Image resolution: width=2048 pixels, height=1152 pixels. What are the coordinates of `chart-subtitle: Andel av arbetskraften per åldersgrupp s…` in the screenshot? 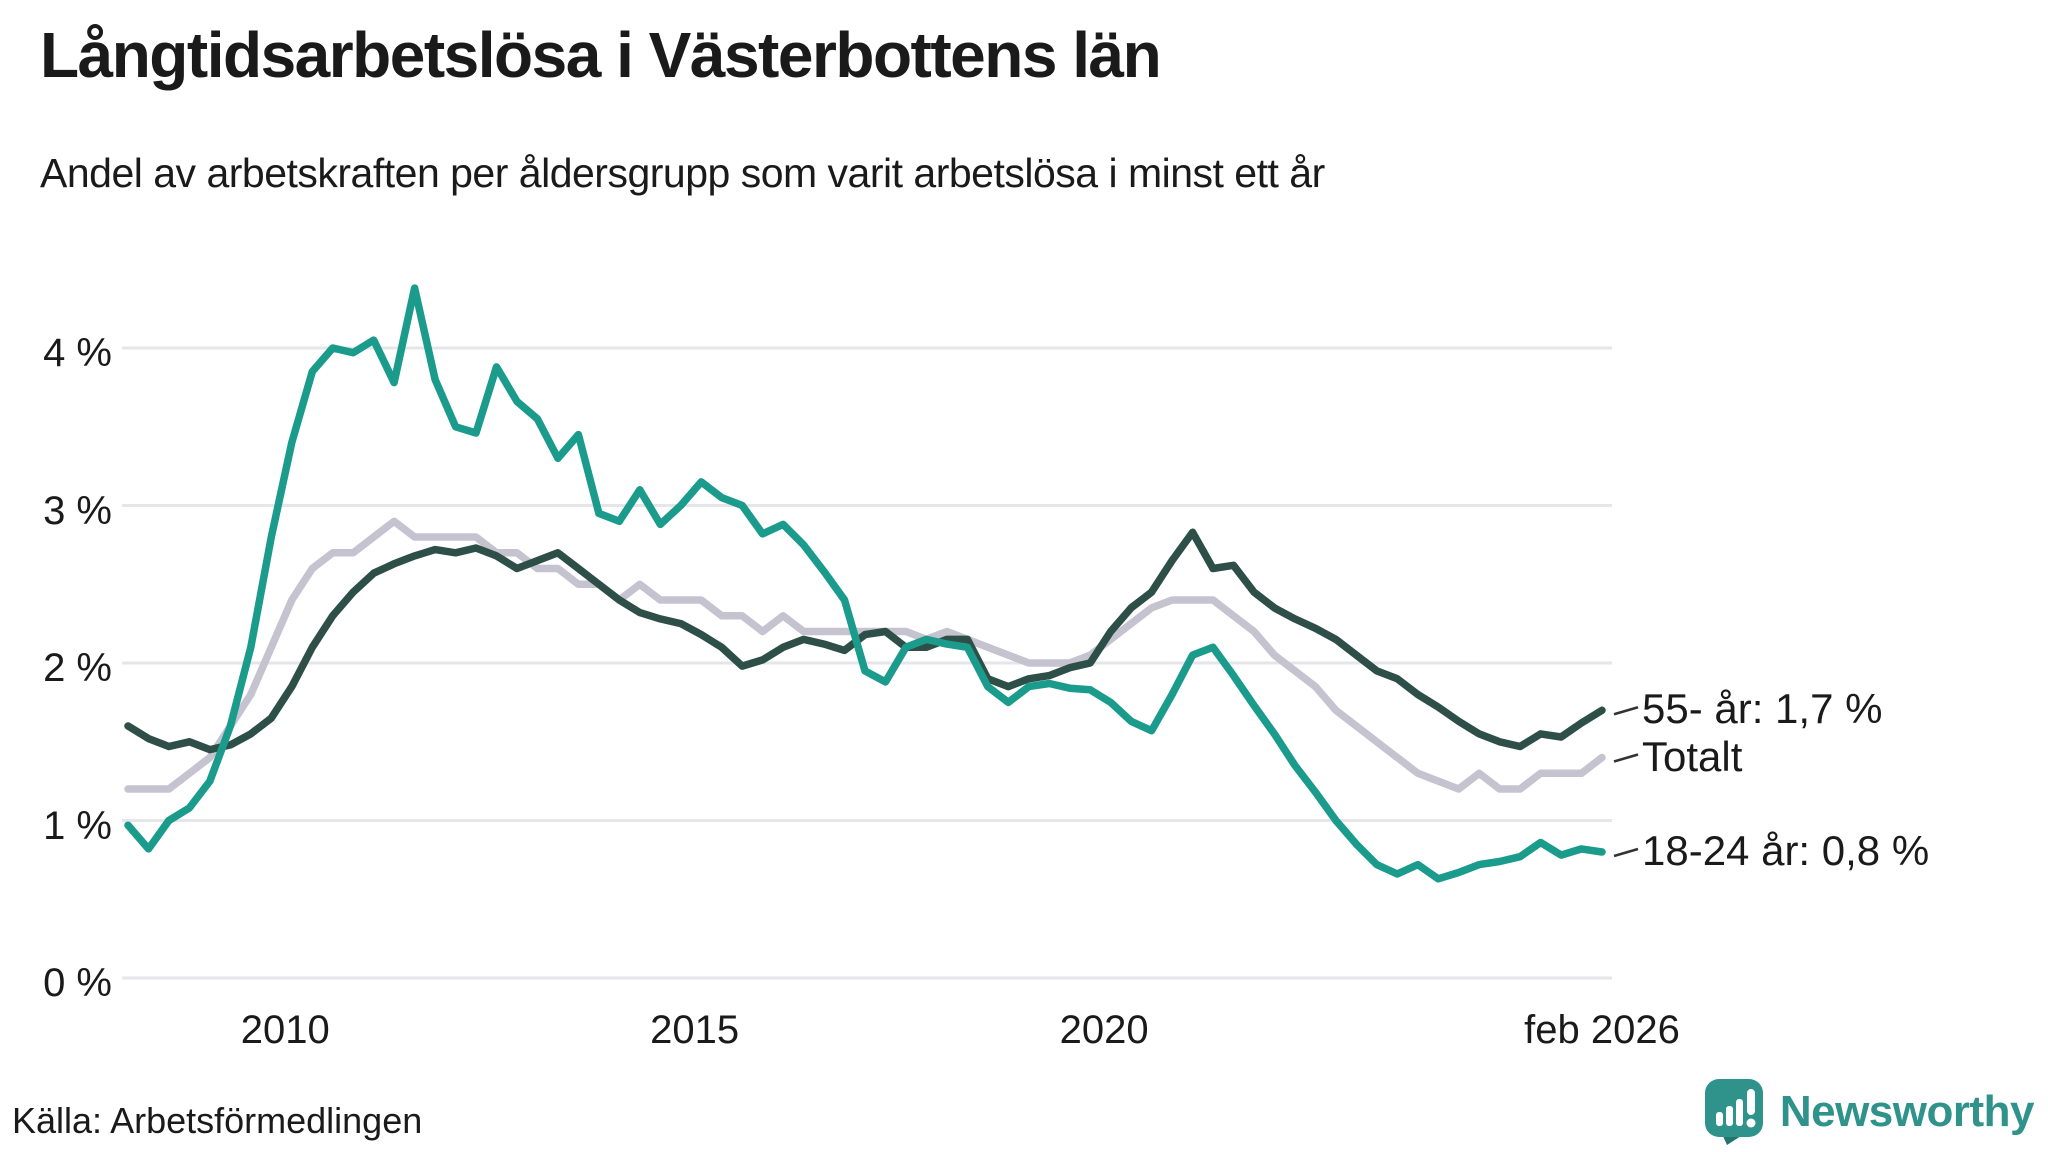 It's located at (682, 173).